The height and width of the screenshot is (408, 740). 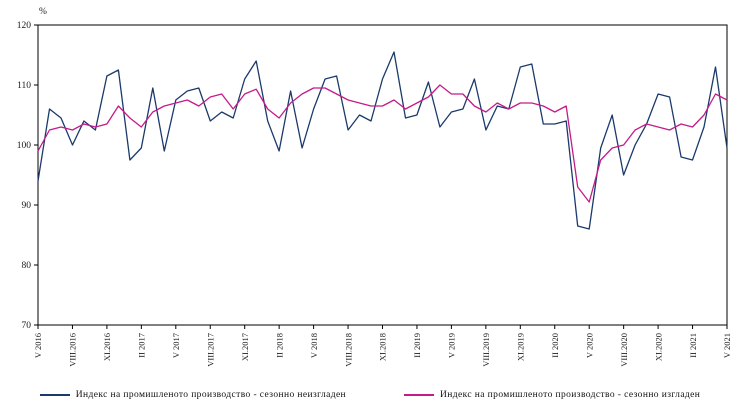 I want to click on x-axis-tick-label: XI.2019, so click(x=521, y=347).